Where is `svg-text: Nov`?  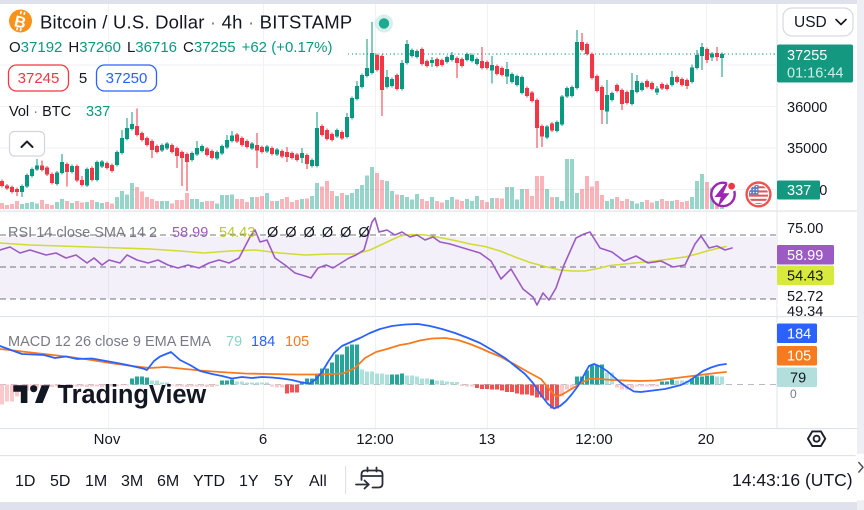
svg-text: Nov is located at coordinates (107, 439).